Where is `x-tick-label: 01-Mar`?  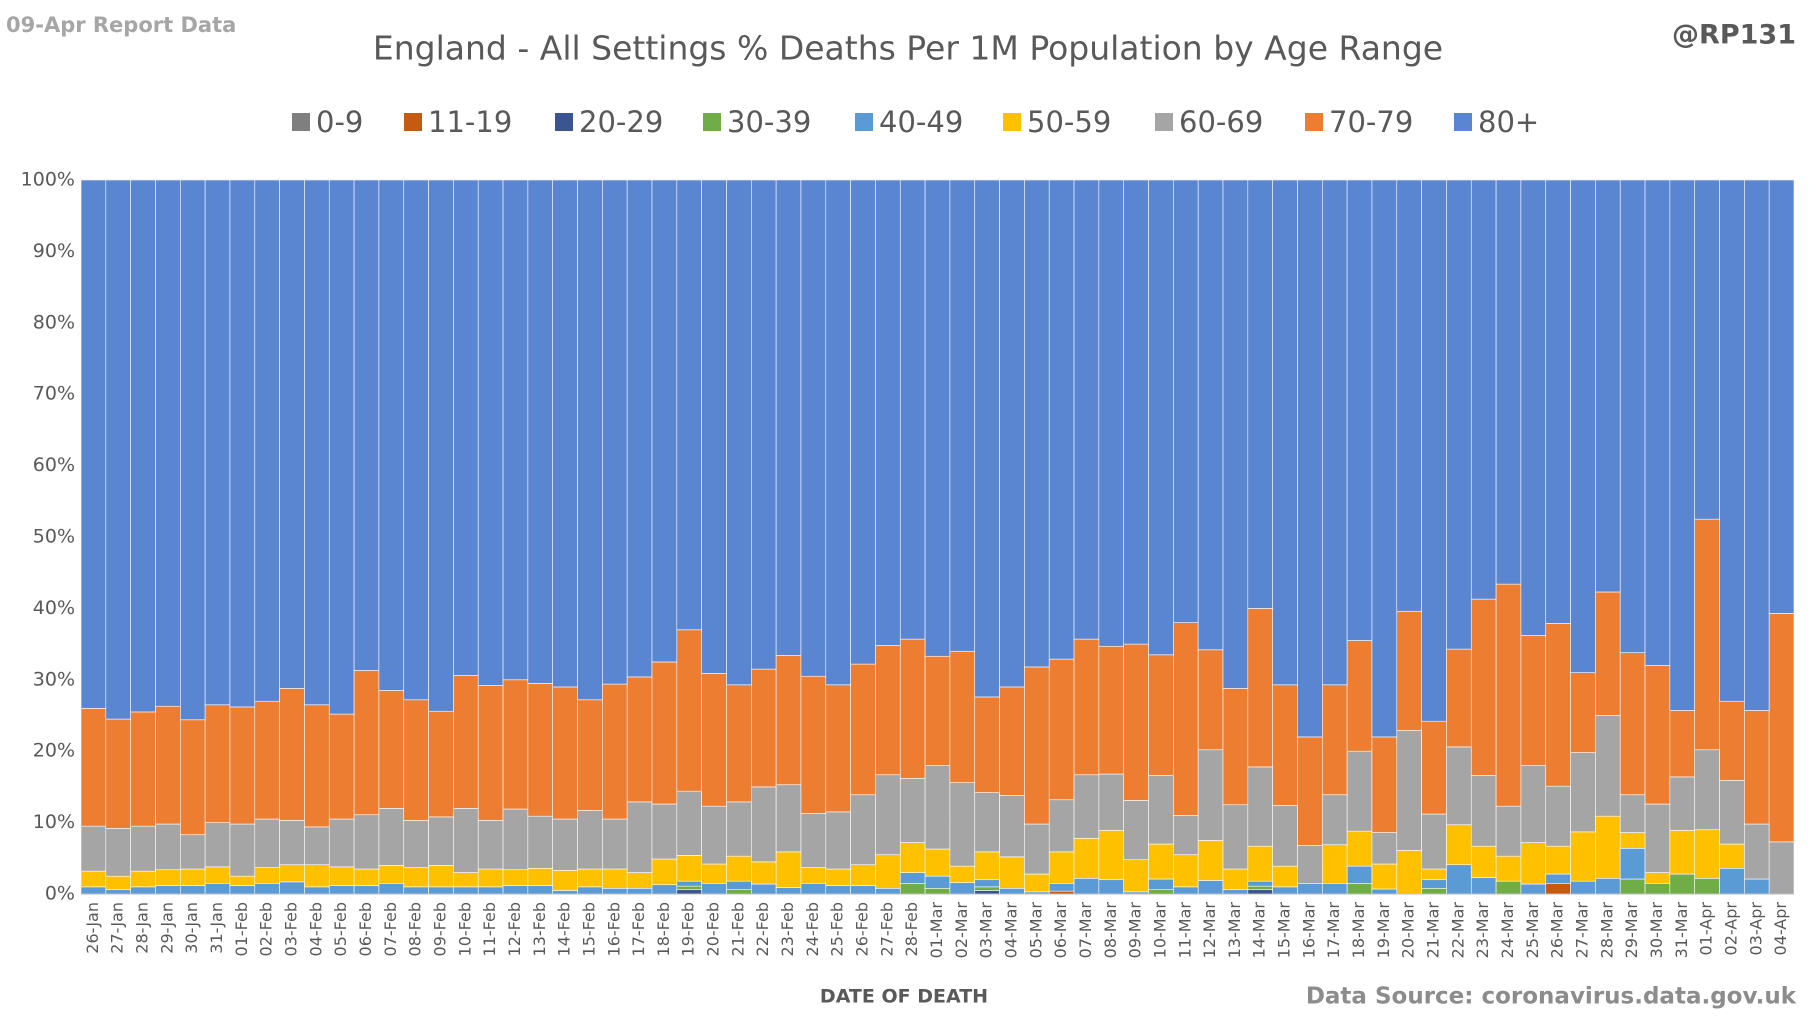 x-tick-label: 01-Mar is located at coordinates (936, 930).